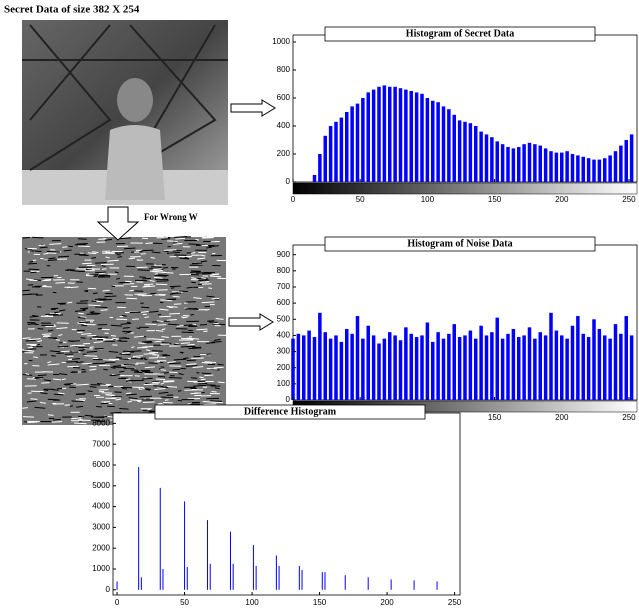  Describe the element at coordinates (387, 602) in the screenshot. I see `x-tick-label: 200` at that location.